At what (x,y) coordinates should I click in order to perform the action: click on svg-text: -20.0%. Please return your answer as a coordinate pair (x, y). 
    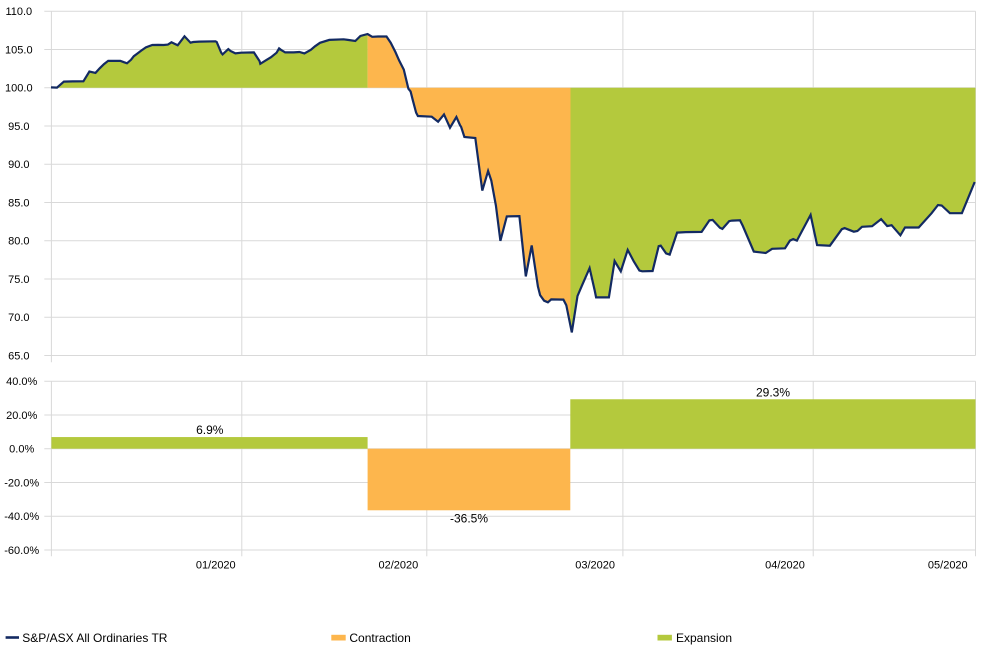
    Looking at the image, I should click on (21, 483).